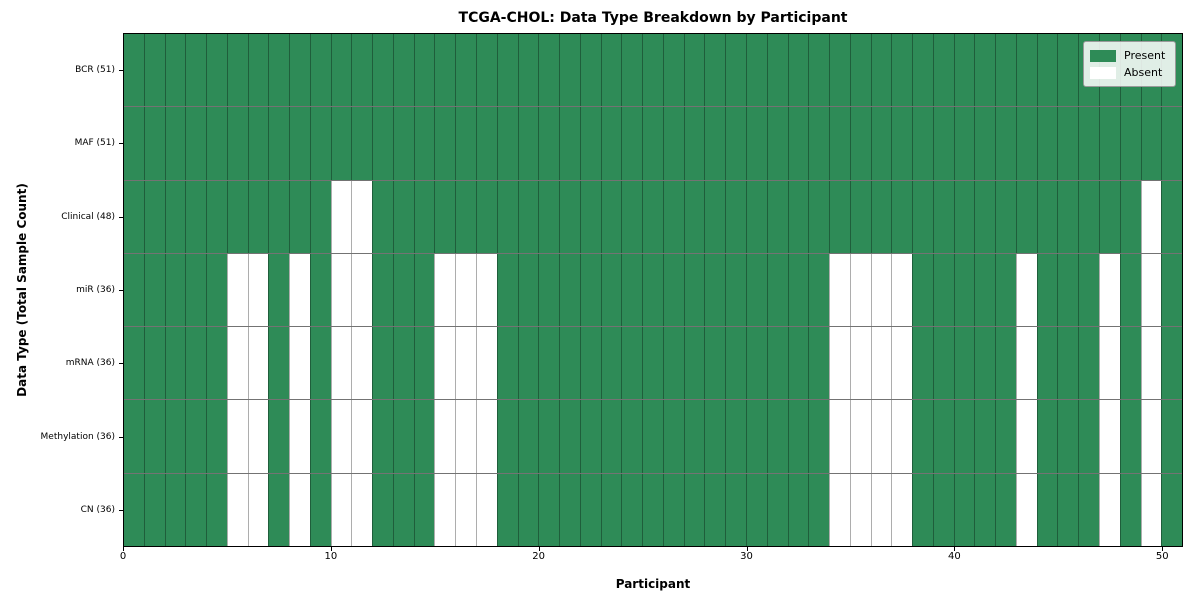 This screenshot has height=600, width=1200. What do you see at coordinates (1143, 72) in the screenshot?
I see `legend-label: Absent` at bounding box center [1143, 72].